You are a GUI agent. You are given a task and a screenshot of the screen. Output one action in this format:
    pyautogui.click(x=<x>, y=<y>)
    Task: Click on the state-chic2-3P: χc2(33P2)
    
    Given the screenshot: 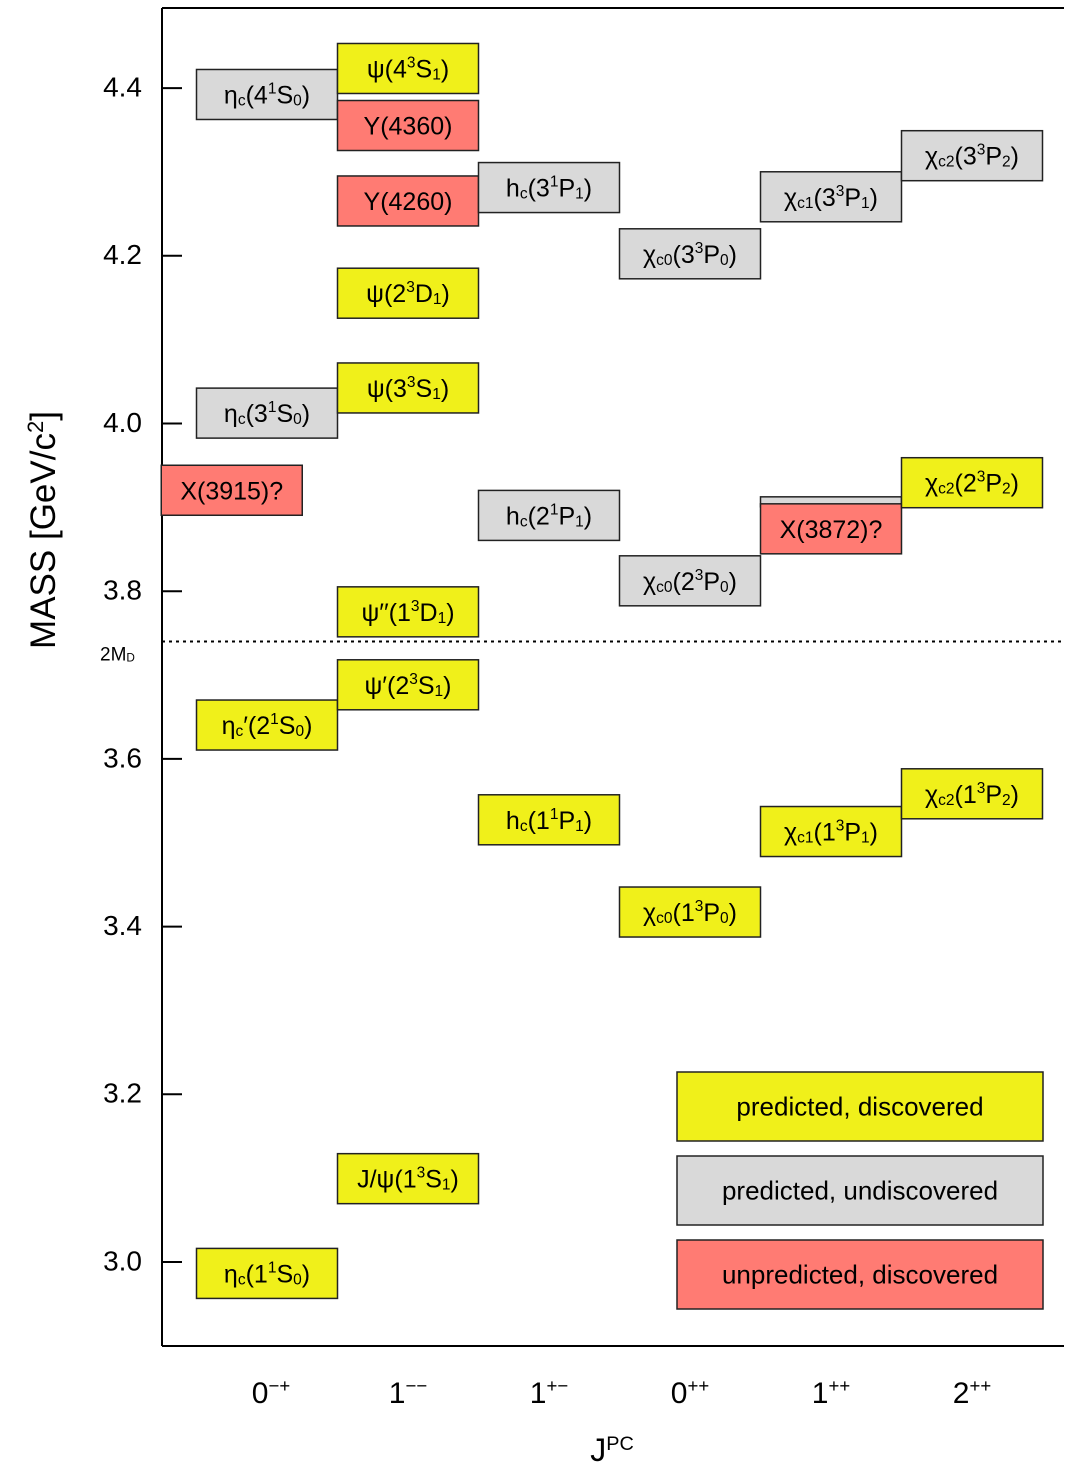 What is the action you would take?
    pyautogui.click(x=972, y=155)
    